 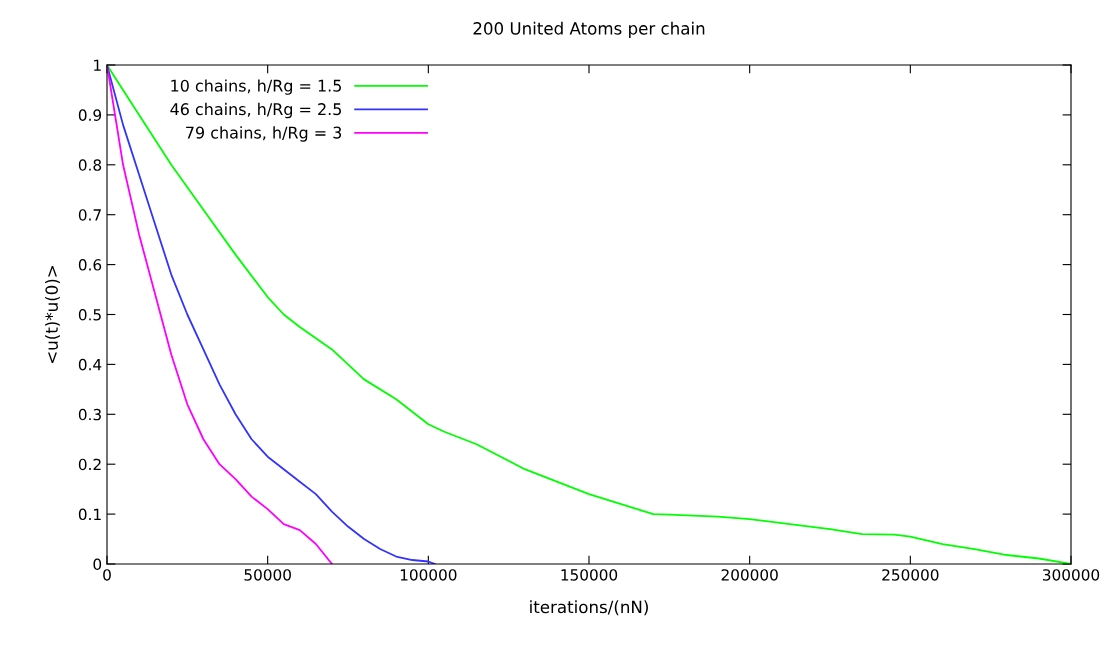 I want to click on legend-label: 79 chains, h/Rg = 3, so click(x=264, y=134).